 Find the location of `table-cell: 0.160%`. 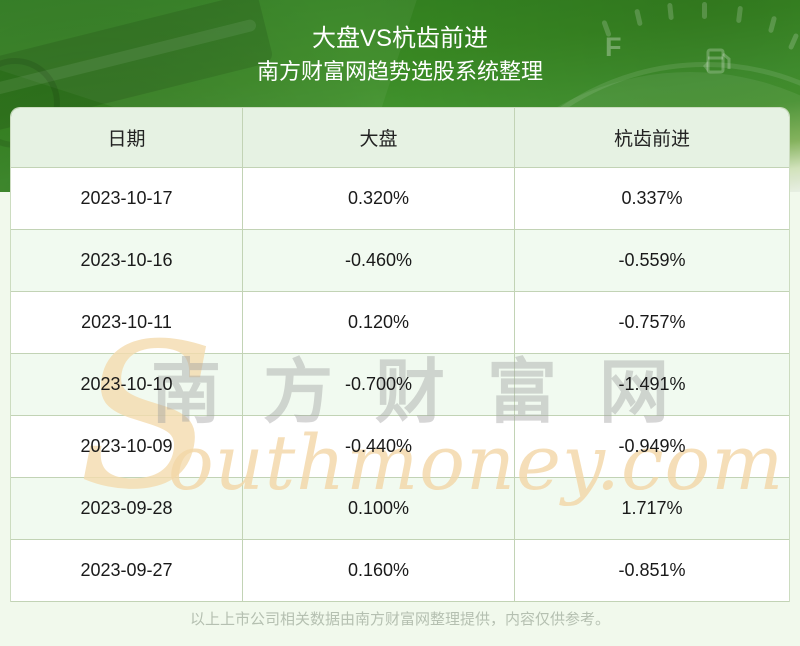

table-cell: 0.160% is located at coordinates (379, 570).